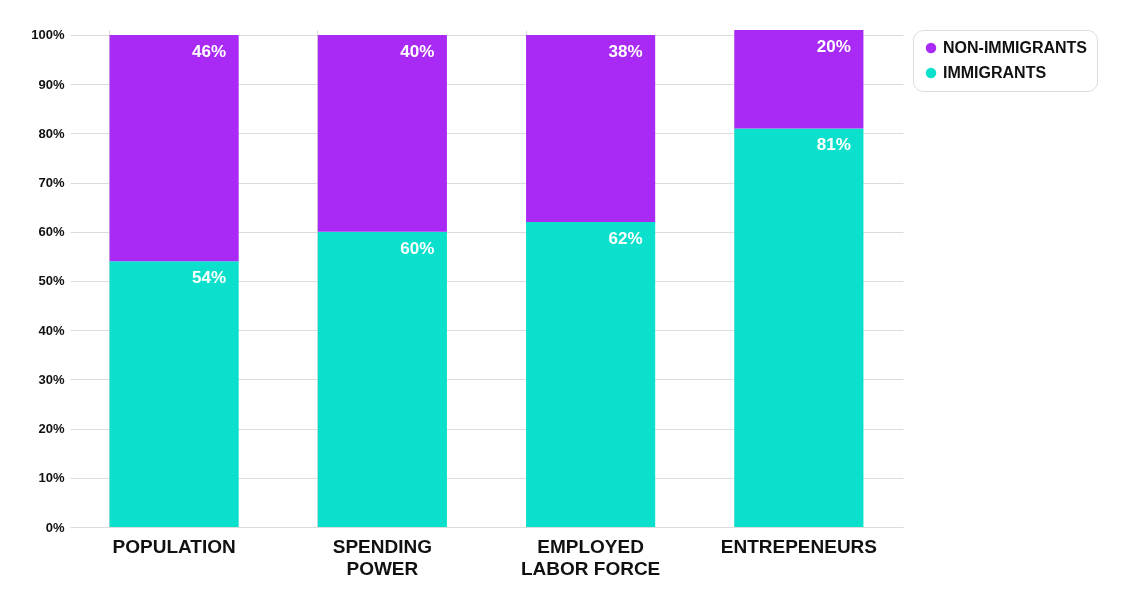 The image size is (1139, 610). What do you see at coordinates (51, 281) in the screenshot?
I see `y-tick-label: 50%` at bounding box center [51, 281].